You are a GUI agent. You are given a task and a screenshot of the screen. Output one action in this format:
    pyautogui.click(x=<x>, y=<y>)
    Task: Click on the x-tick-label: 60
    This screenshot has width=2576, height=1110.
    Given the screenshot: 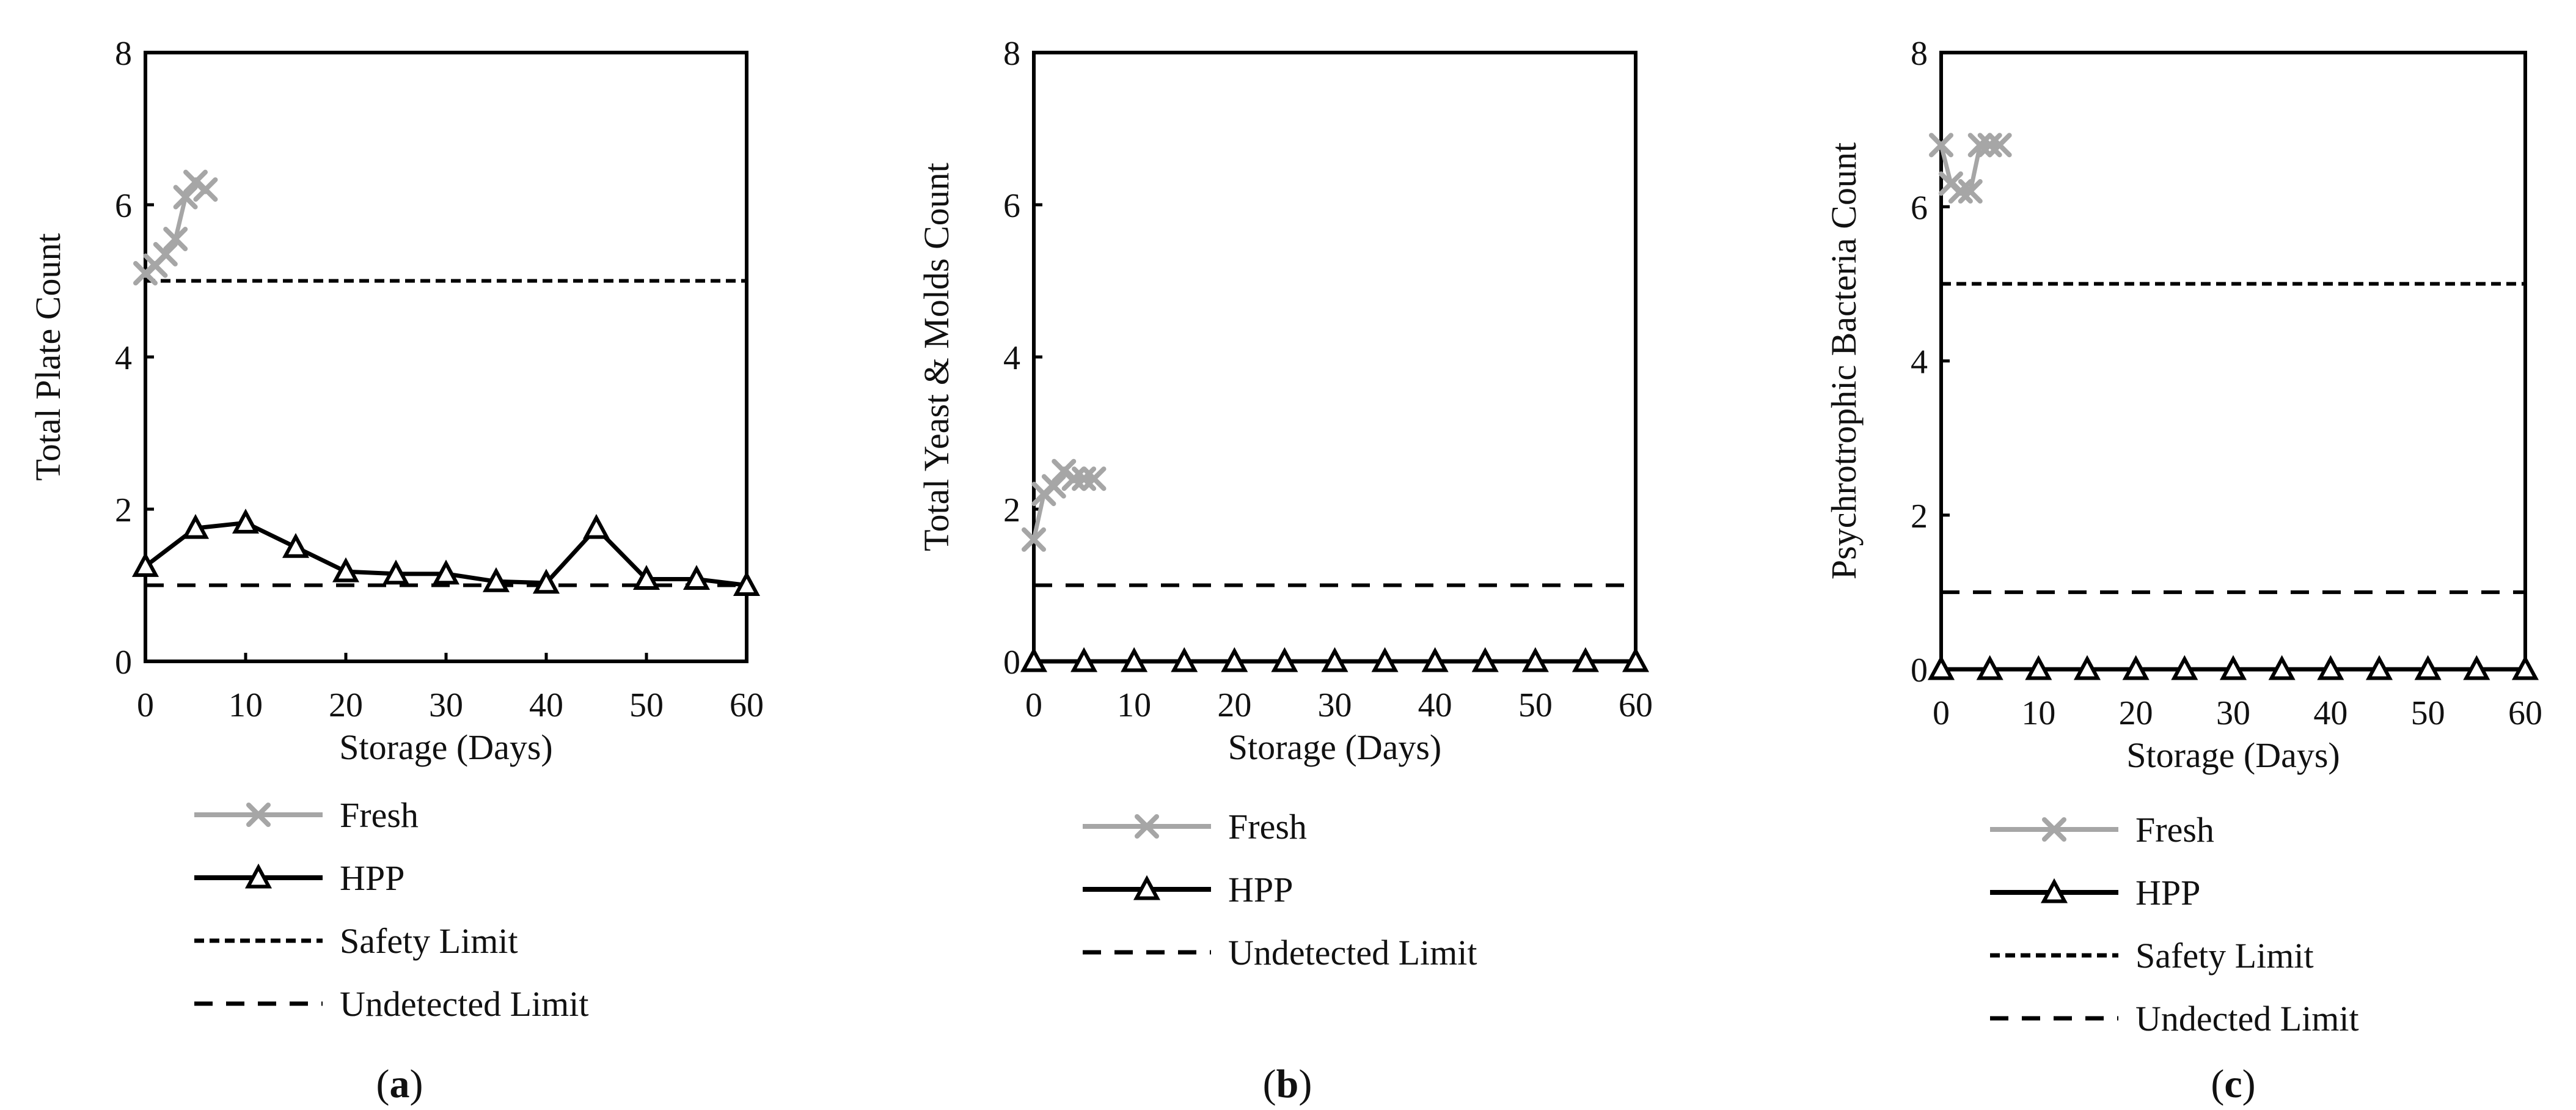 What is the action you would take?
    pyautogui.click(x=2525, y=713)
    